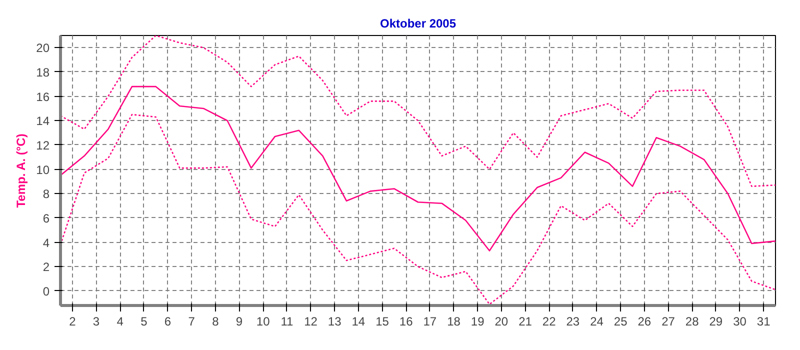 The height and width of the screenshot is (350, 800). I want to click on x-tick-label: 8, so click(216, 321).